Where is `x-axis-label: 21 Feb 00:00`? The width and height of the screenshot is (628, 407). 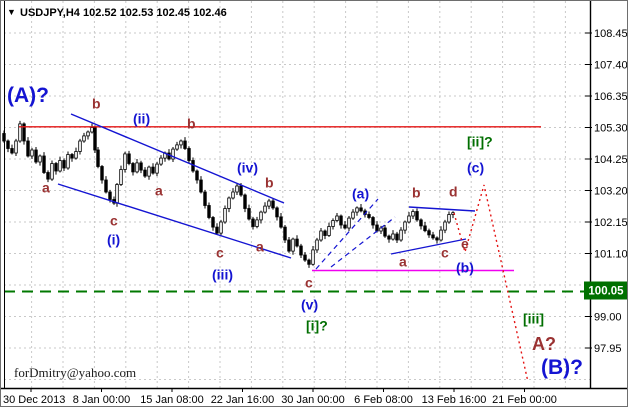 x-axis-label: 21 Feb 00:00 is located at coordinates (524, 400).